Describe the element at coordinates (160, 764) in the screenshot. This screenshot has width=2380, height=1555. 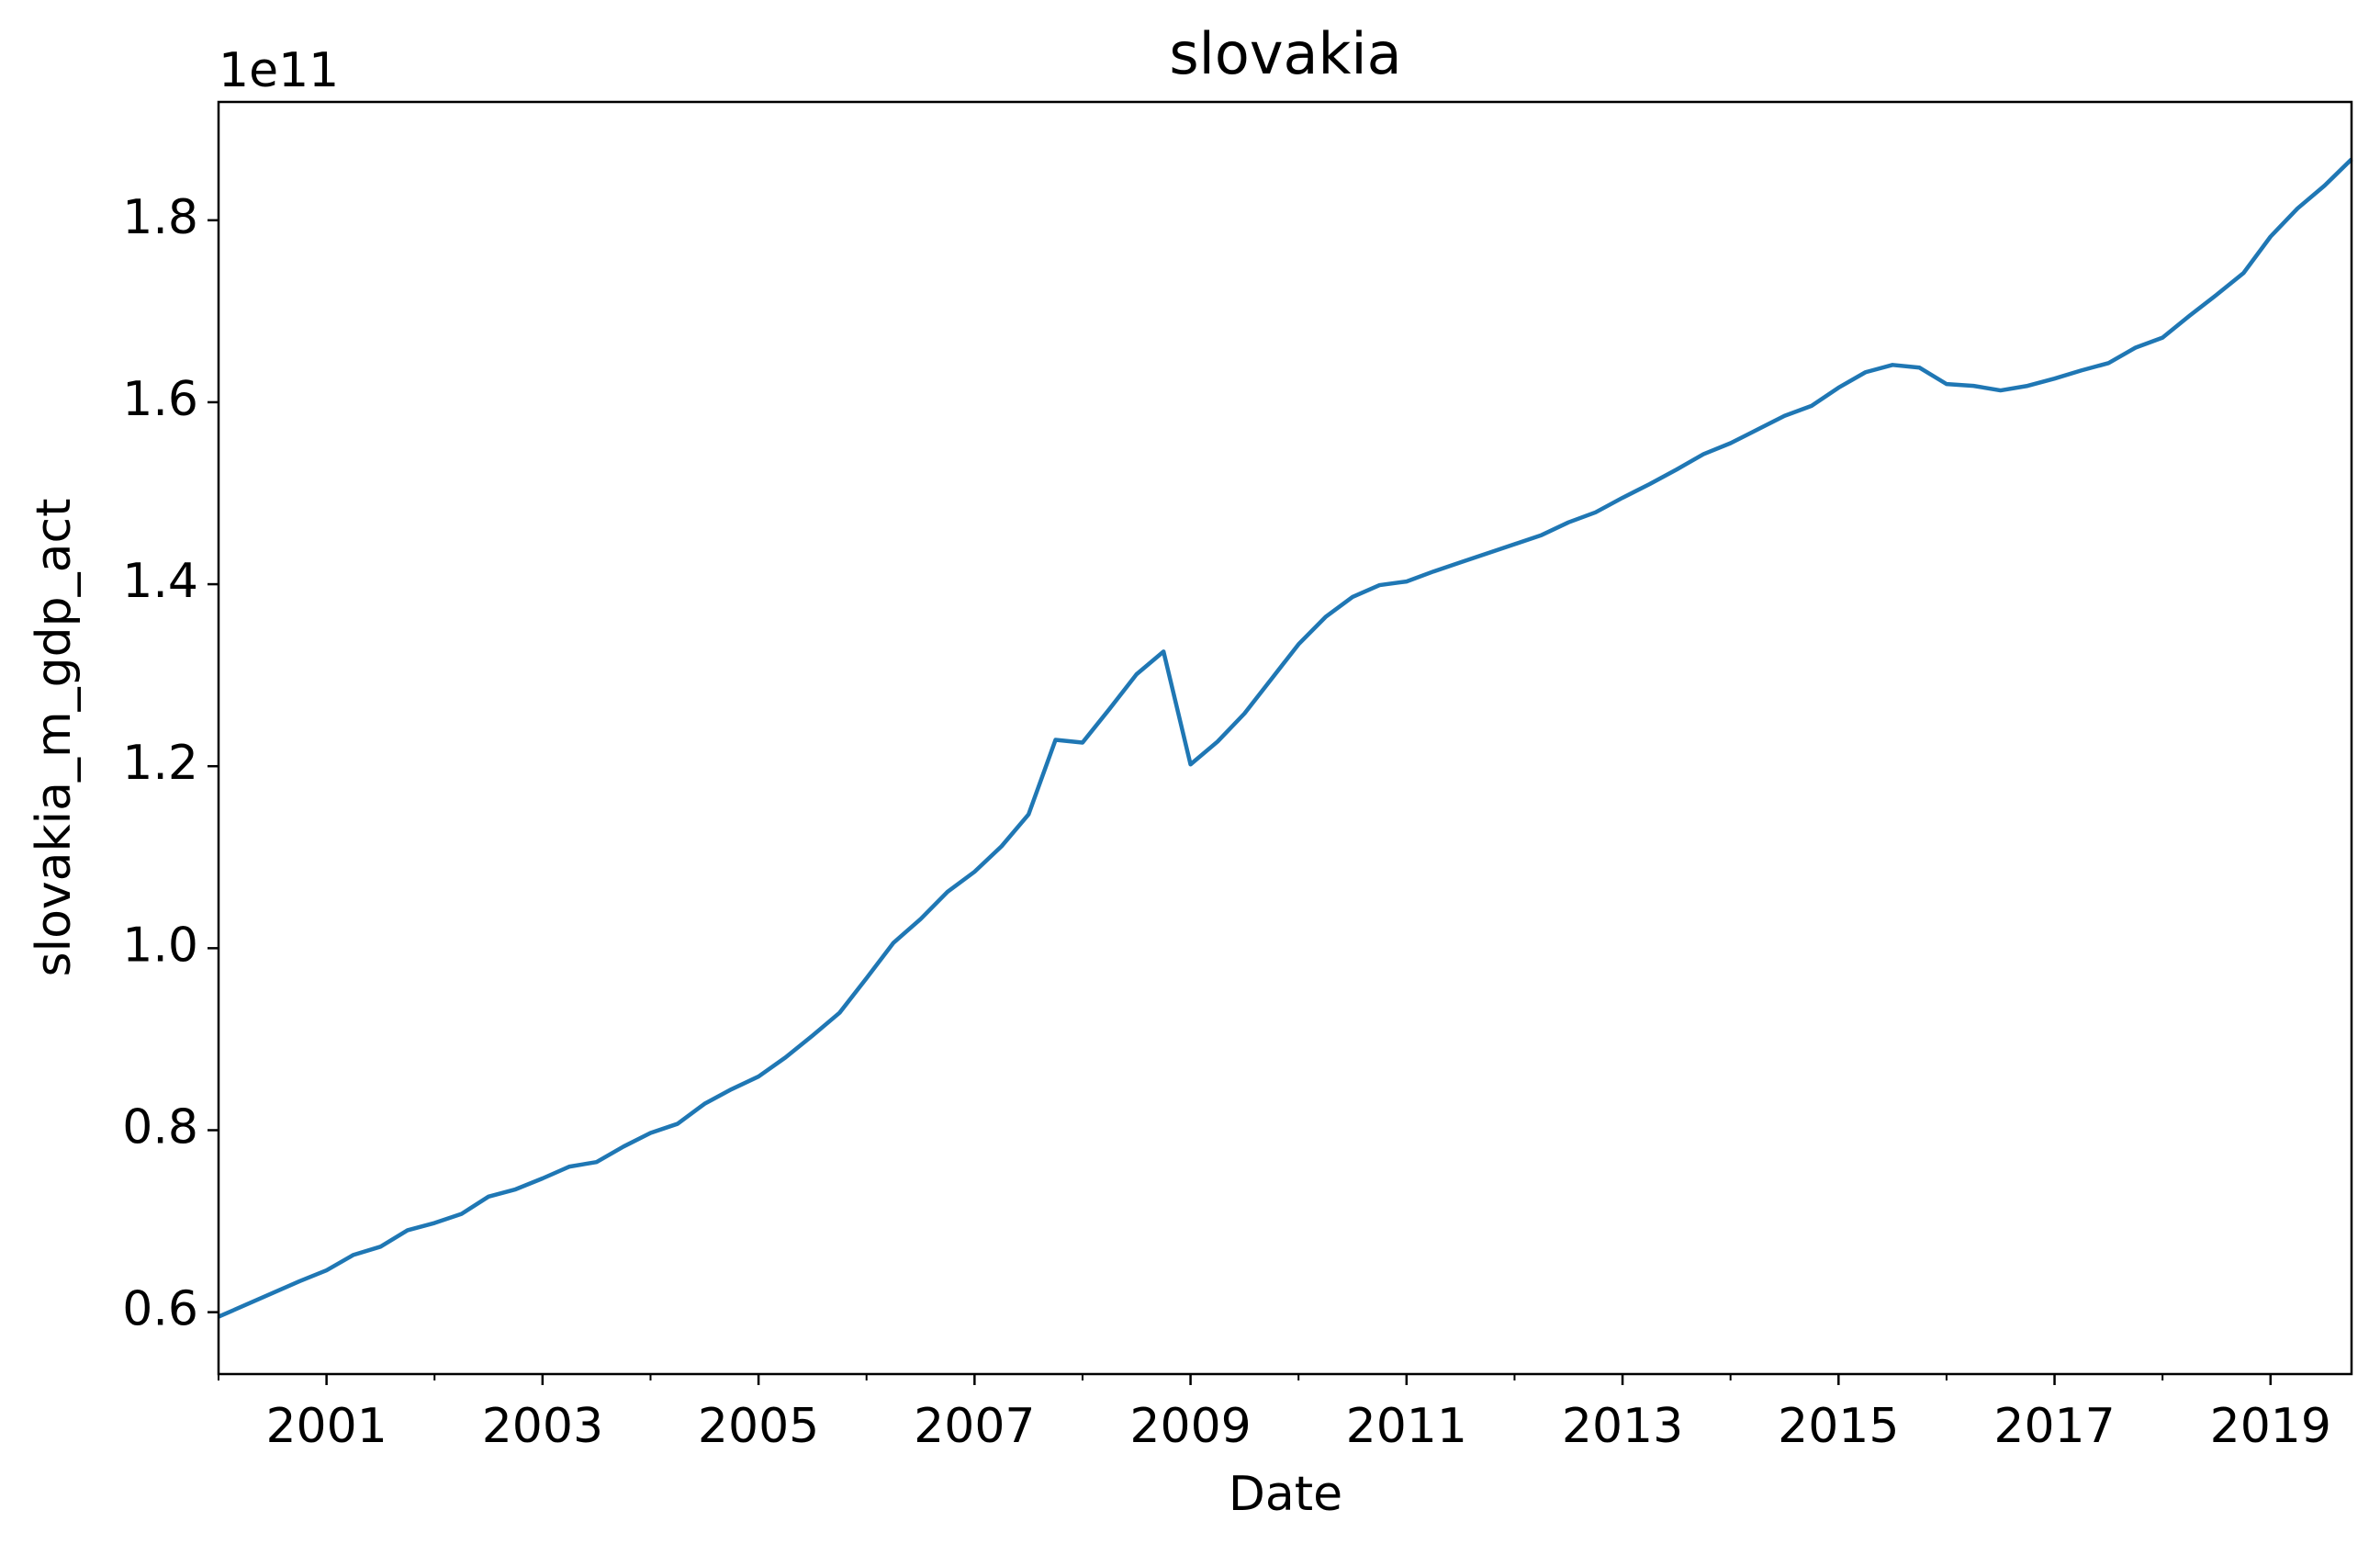
I see `y-tick-label: 1.2` at that location.